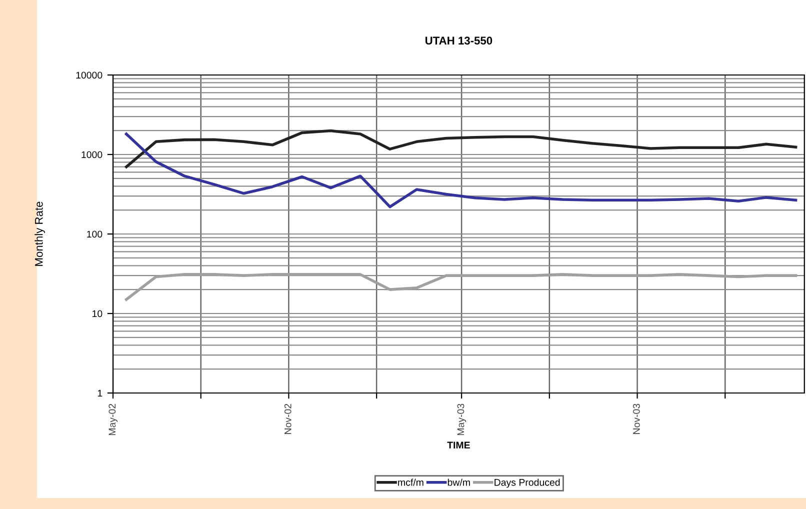 This screenshot has width=806, height=509. Describe the element at coordinates (100, 393) in the screenshot. I see `y-tick-label: 1` at that location.